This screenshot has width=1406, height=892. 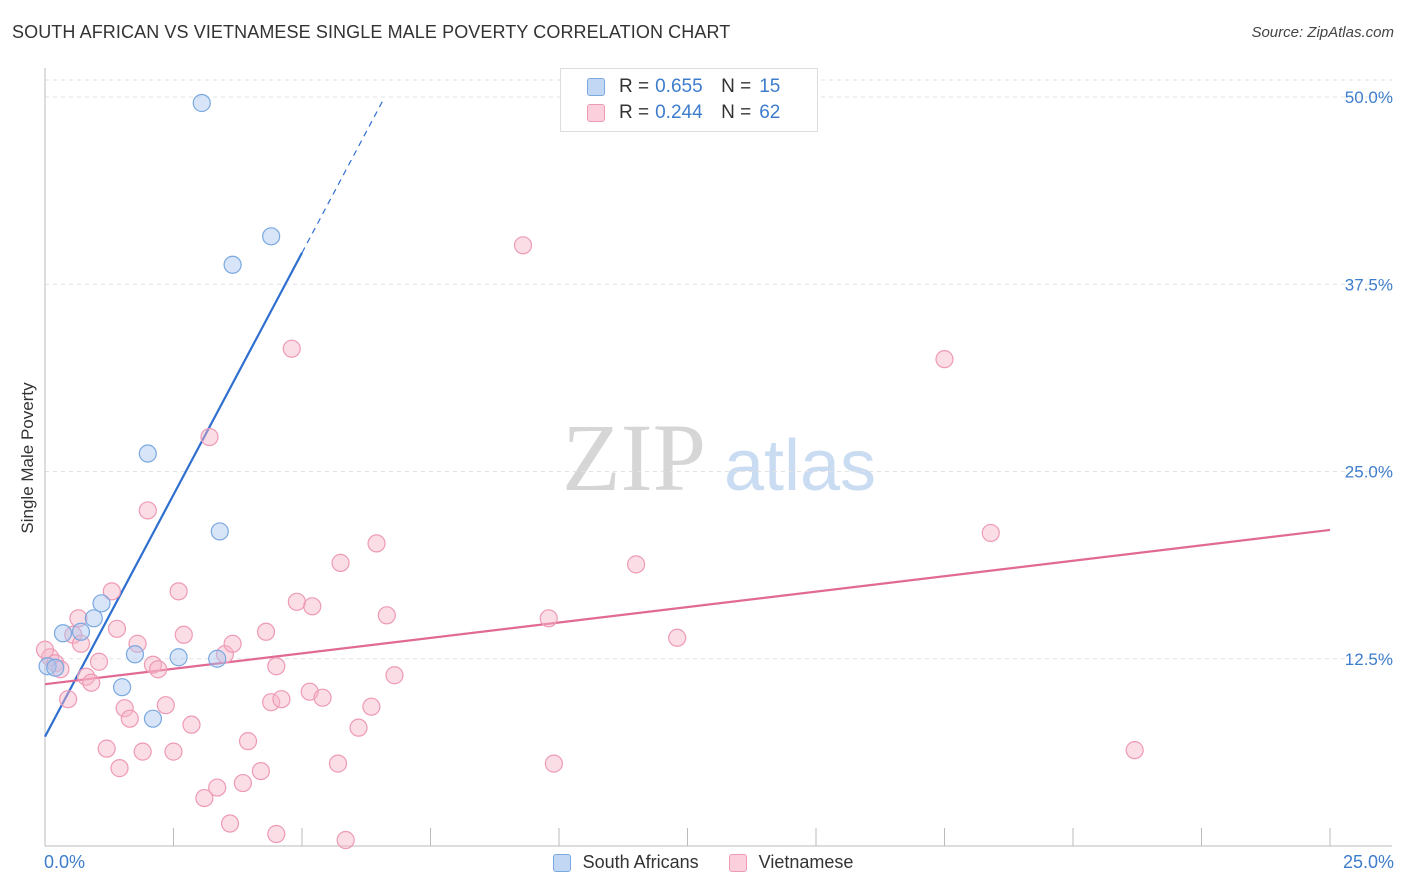 I want to click on legend-row-vietnamese: R = 0.244 N = 62, so click(x=670, y=113).